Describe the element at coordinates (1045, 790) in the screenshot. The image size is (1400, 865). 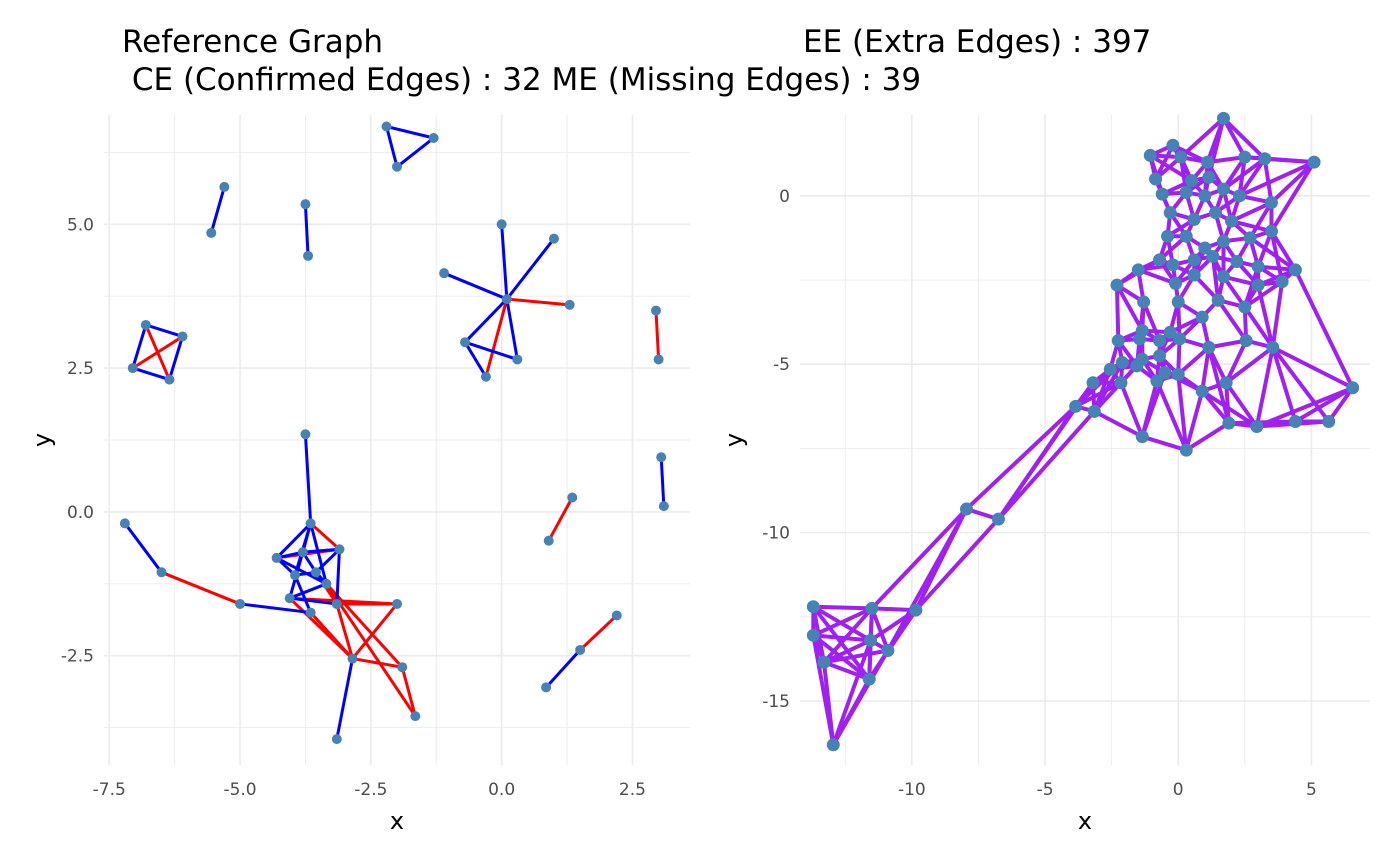
I see `x-tick-label: -5` at that location.